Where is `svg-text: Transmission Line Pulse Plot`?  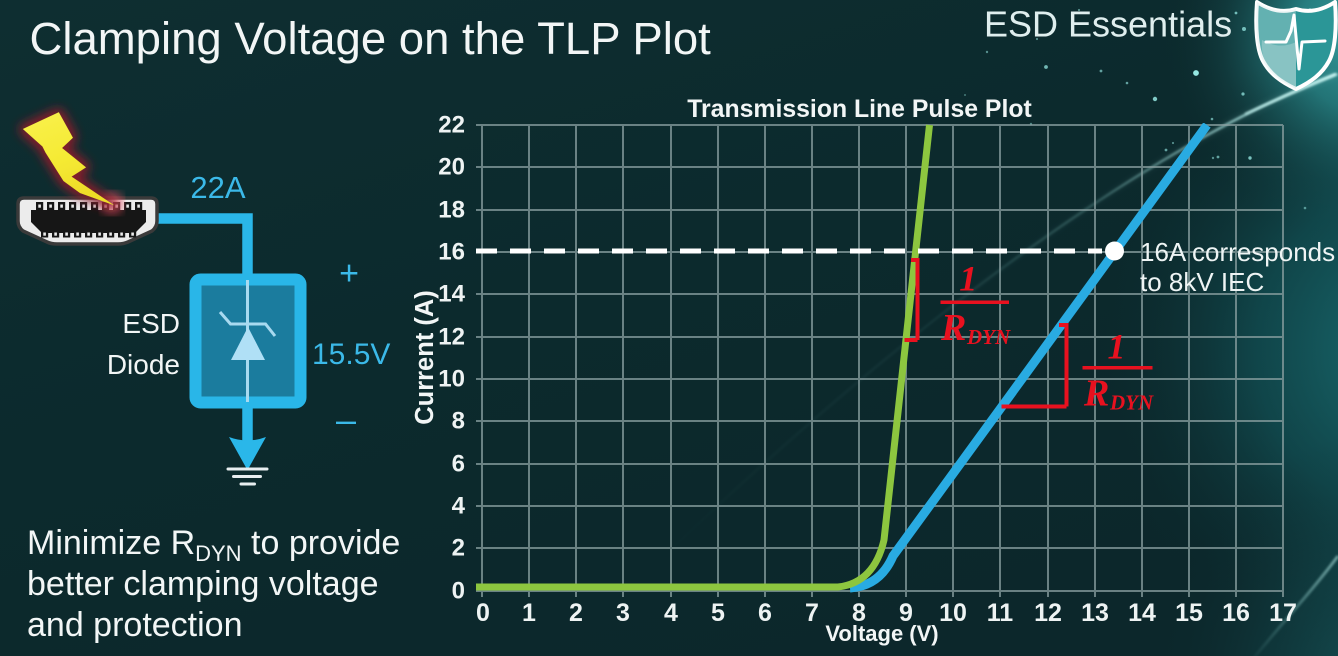
svg-text: Transmission Line Pulse Plot is located at coordinates (859, 109).